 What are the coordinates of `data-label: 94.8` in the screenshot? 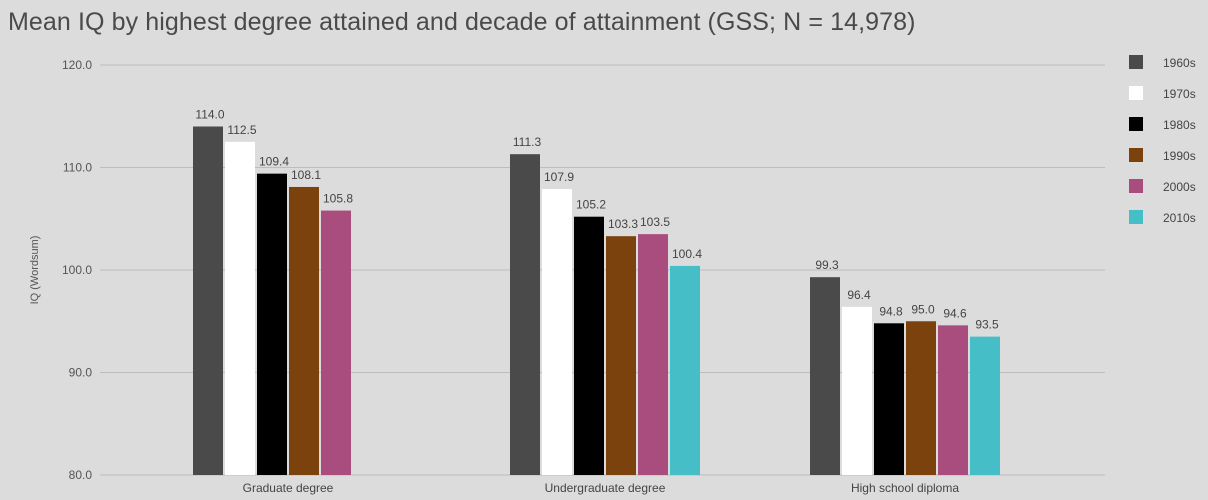 It's located at (891, 311).